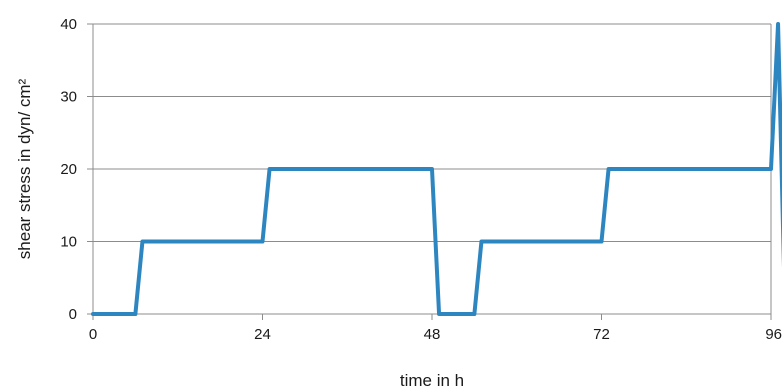 The height and width of the screenshot is (392, 782). I want to click on x-tick-label: 72, so click(601, 334).